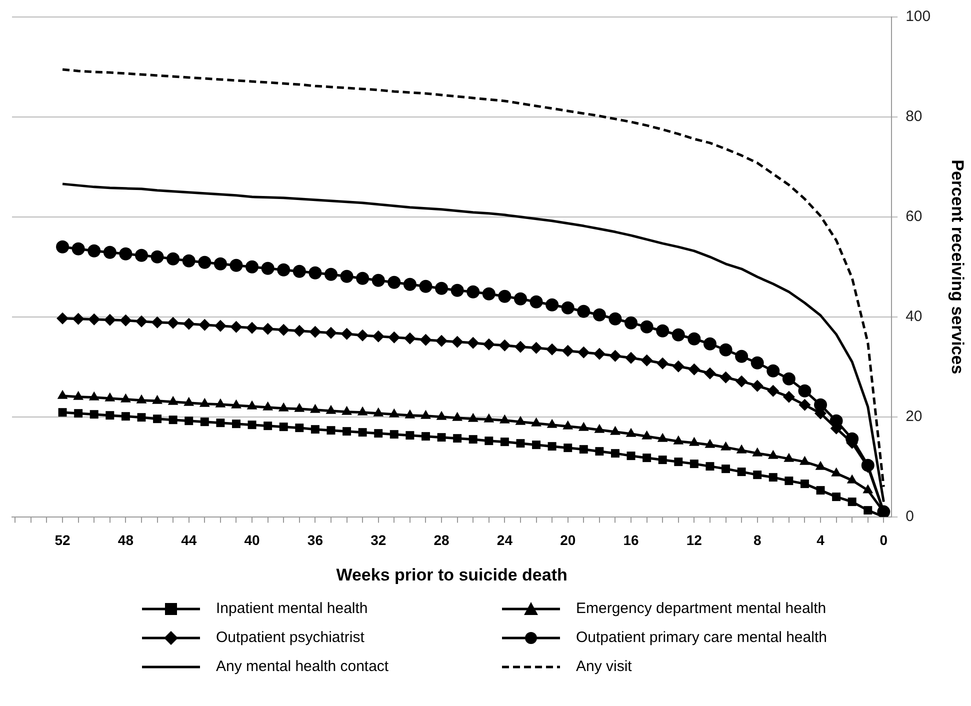  I want to click on x-tick-label: 28, so click(442, 540).